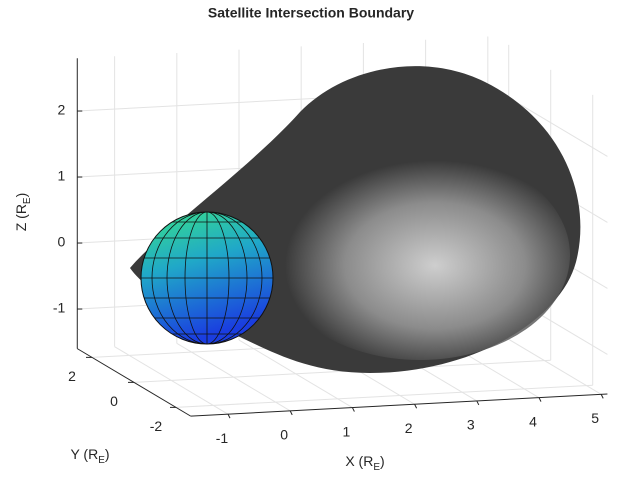 The height and width of the screenshot is (478, 623). What do you see at coordinates (399, 405) in the screenshot?
I see `axis-line` at bounding box center [399, 405].